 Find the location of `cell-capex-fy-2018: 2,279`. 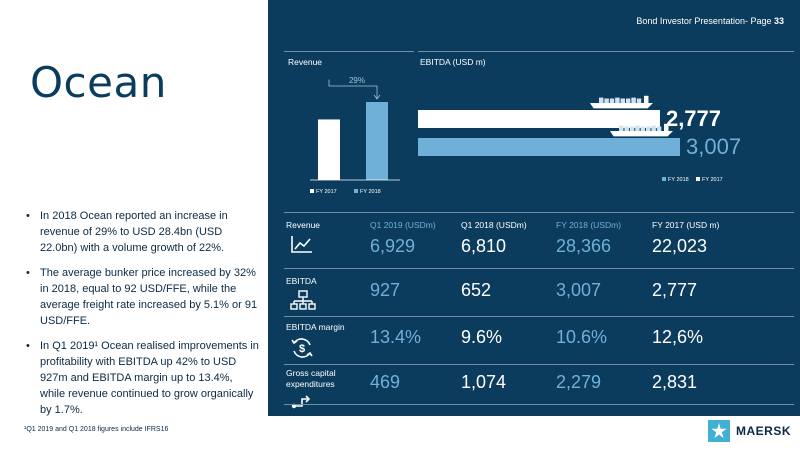

cell-capex-fy-2018: 2,279 is located at coordinates (579, 382).